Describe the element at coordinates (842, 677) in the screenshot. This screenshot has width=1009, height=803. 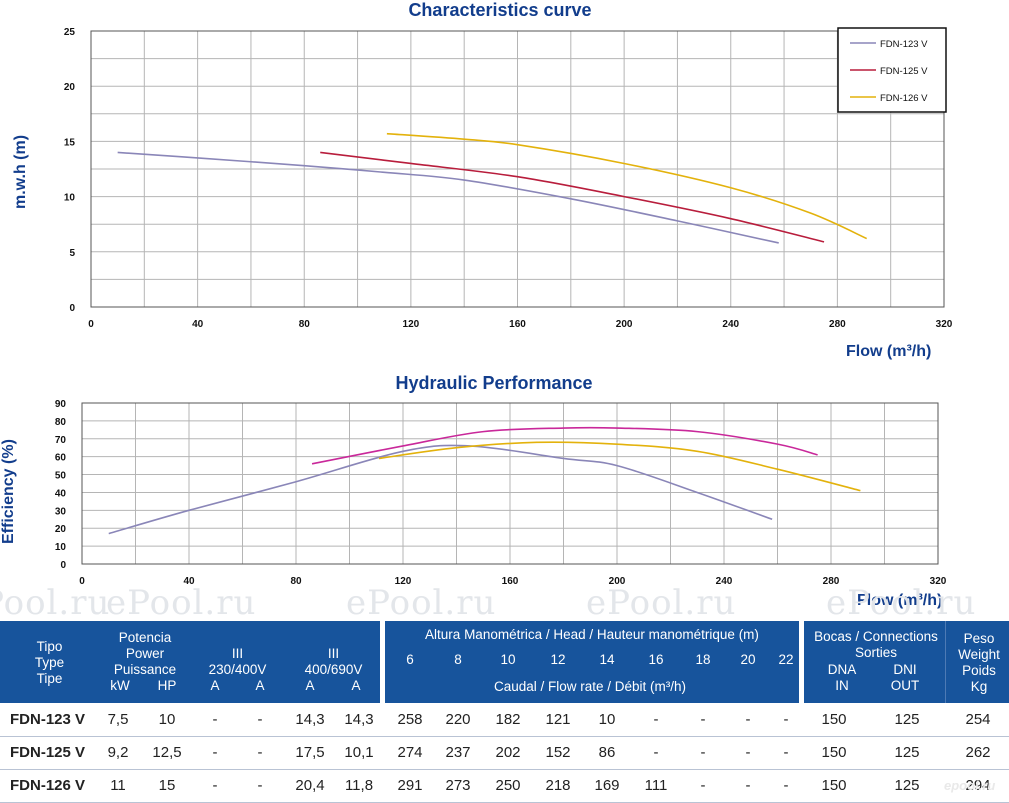
I see `th-dna: DNA IN` at that location.